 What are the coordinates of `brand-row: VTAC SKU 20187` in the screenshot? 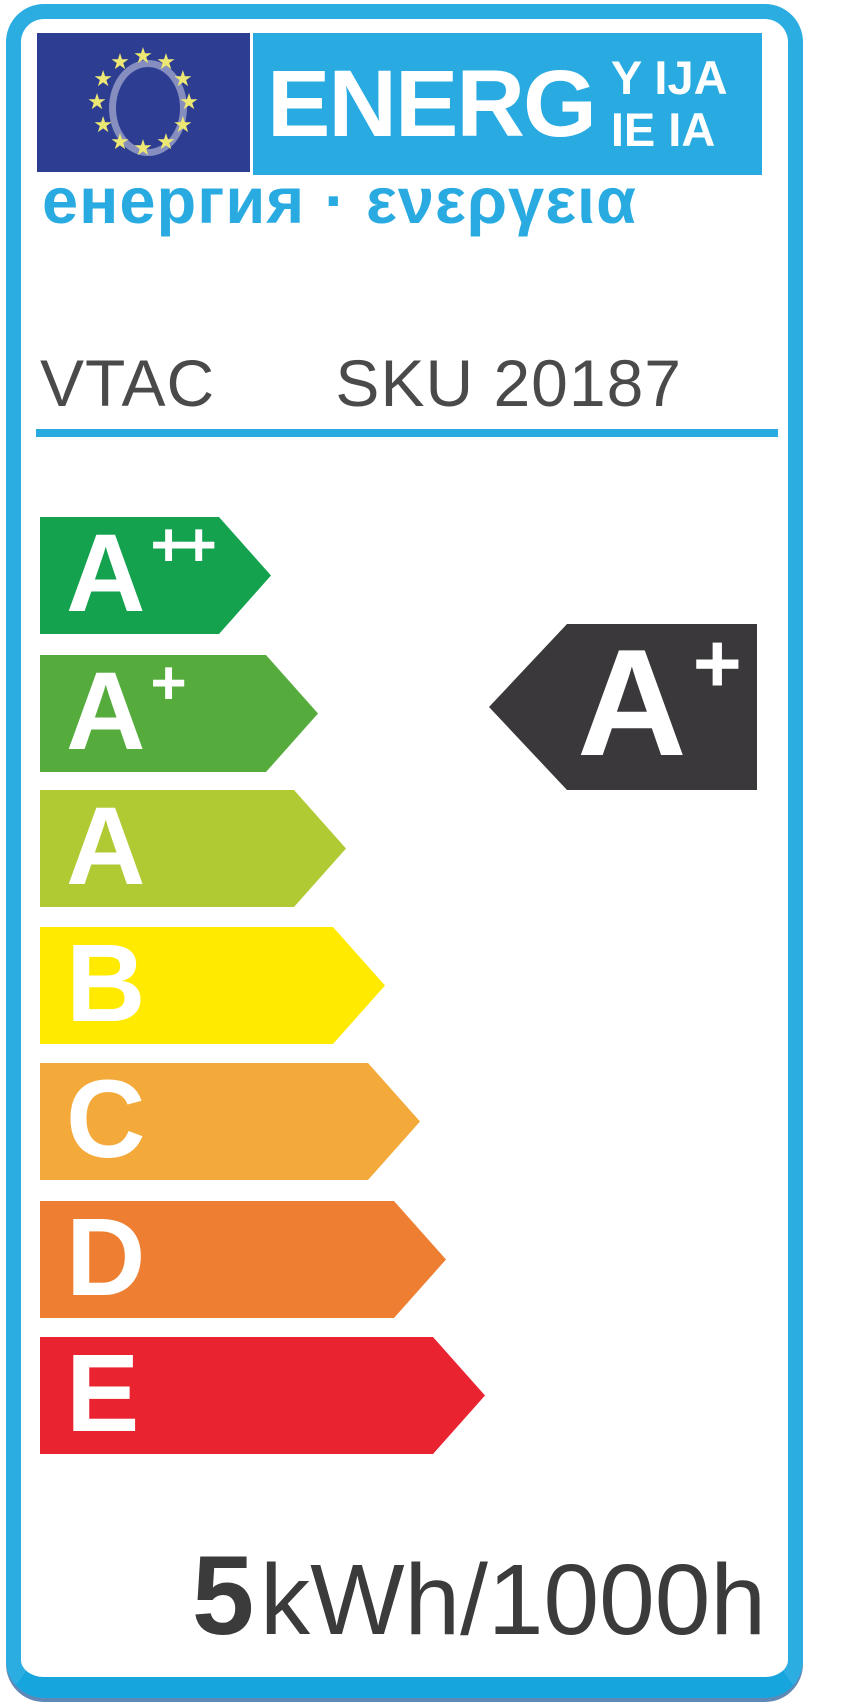 It's located at (361, 383).